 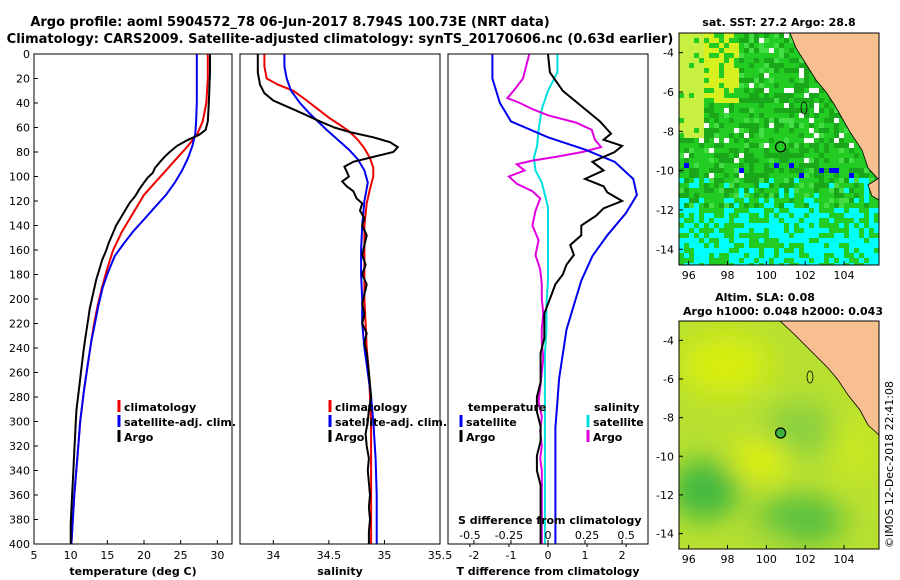 I want to click on argo-position-marker, so click(x=780, y=147).